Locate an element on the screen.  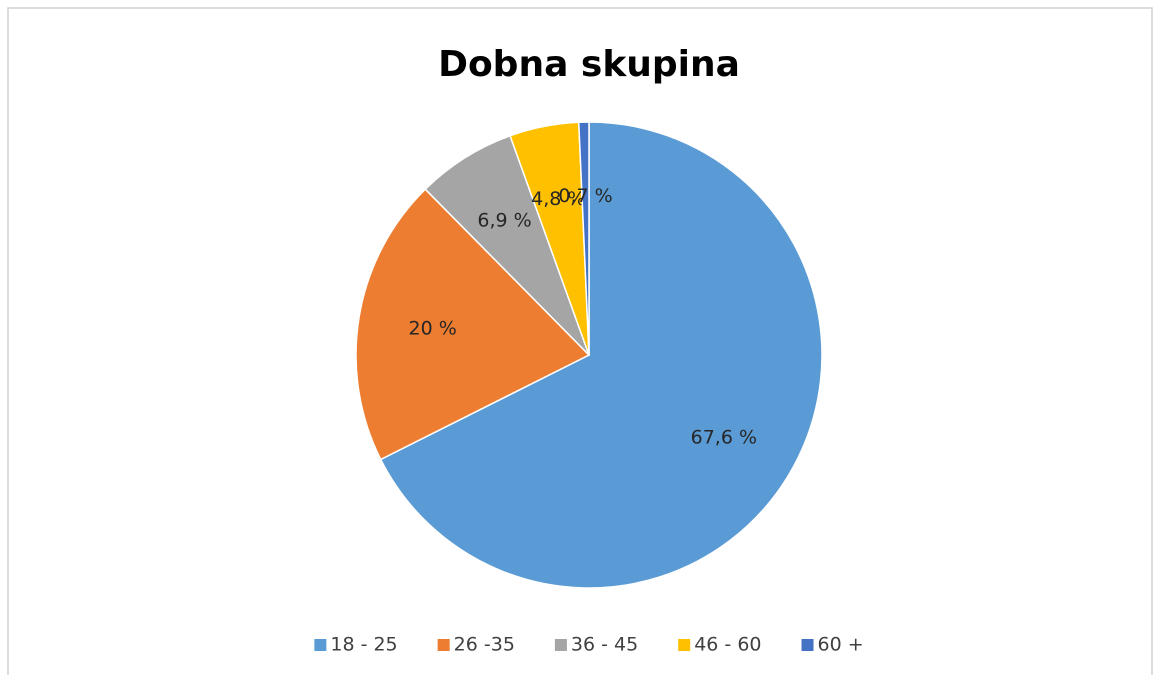
data-label: 67,6 % is located at coordinates (724, 438).